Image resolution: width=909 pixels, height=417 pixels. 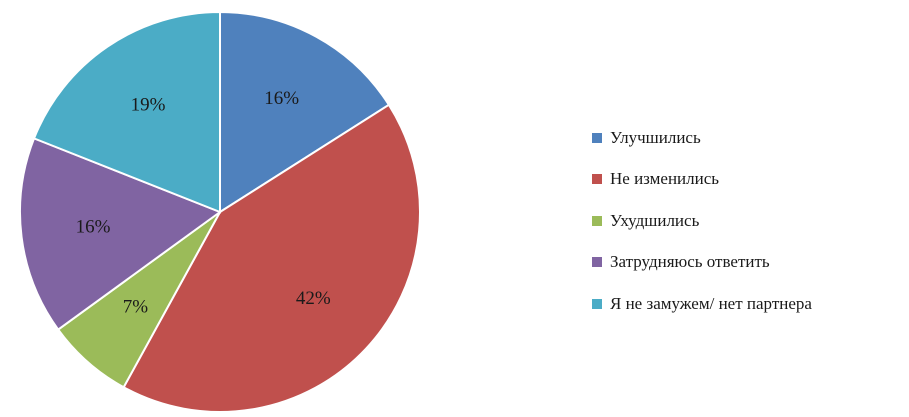 I want to click on legend-label: Ухудшились, so click(x=655, y=220).